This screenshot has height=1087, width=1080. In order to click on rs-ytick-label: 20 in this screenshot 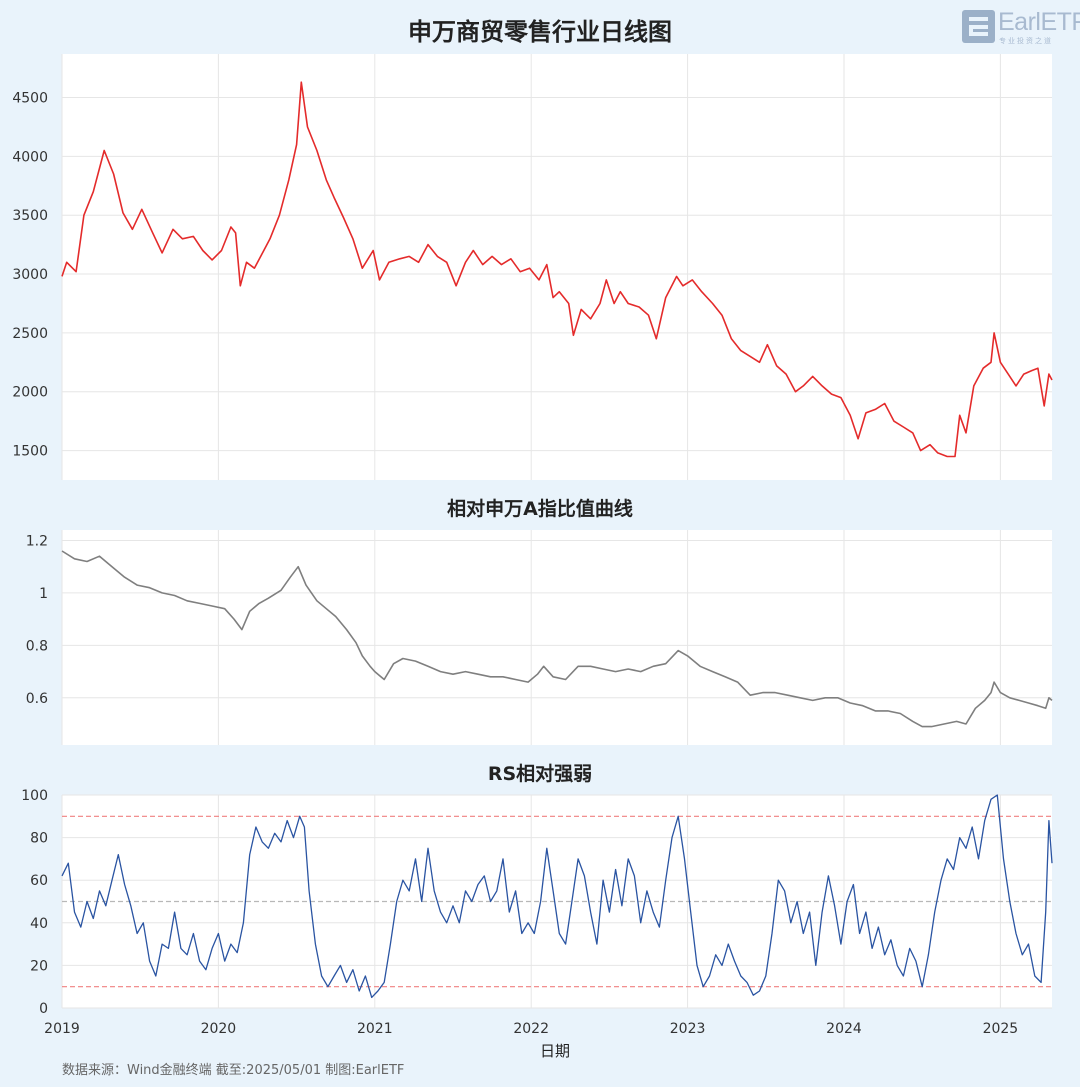, I will do `click(39, 966)`.